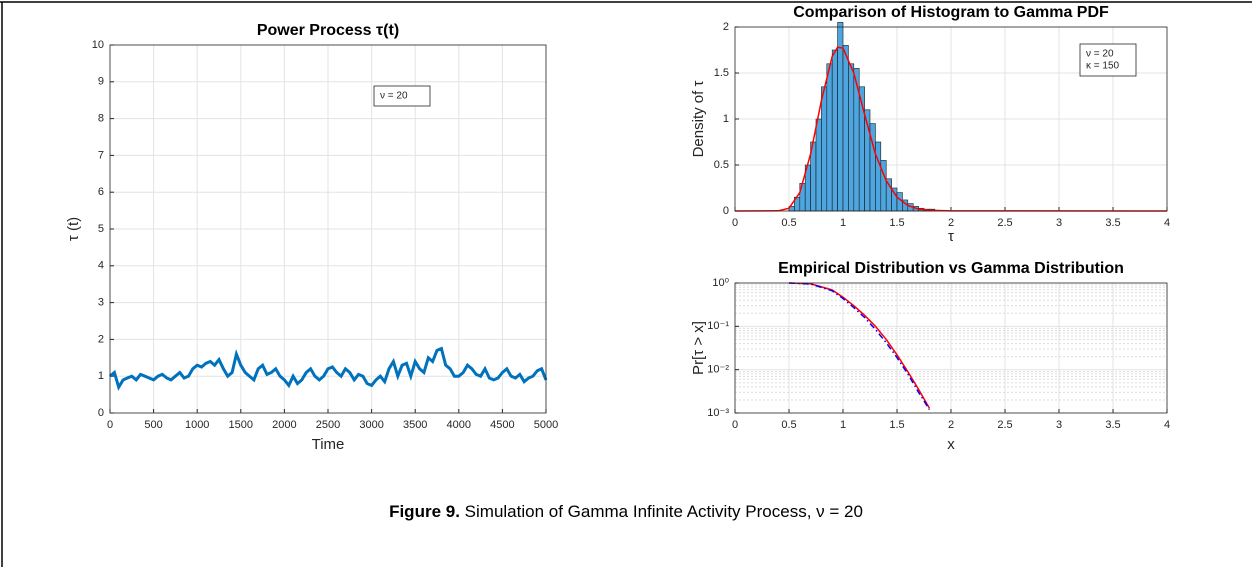  I want to click on y-tick-label: 8, so click(101, 119).